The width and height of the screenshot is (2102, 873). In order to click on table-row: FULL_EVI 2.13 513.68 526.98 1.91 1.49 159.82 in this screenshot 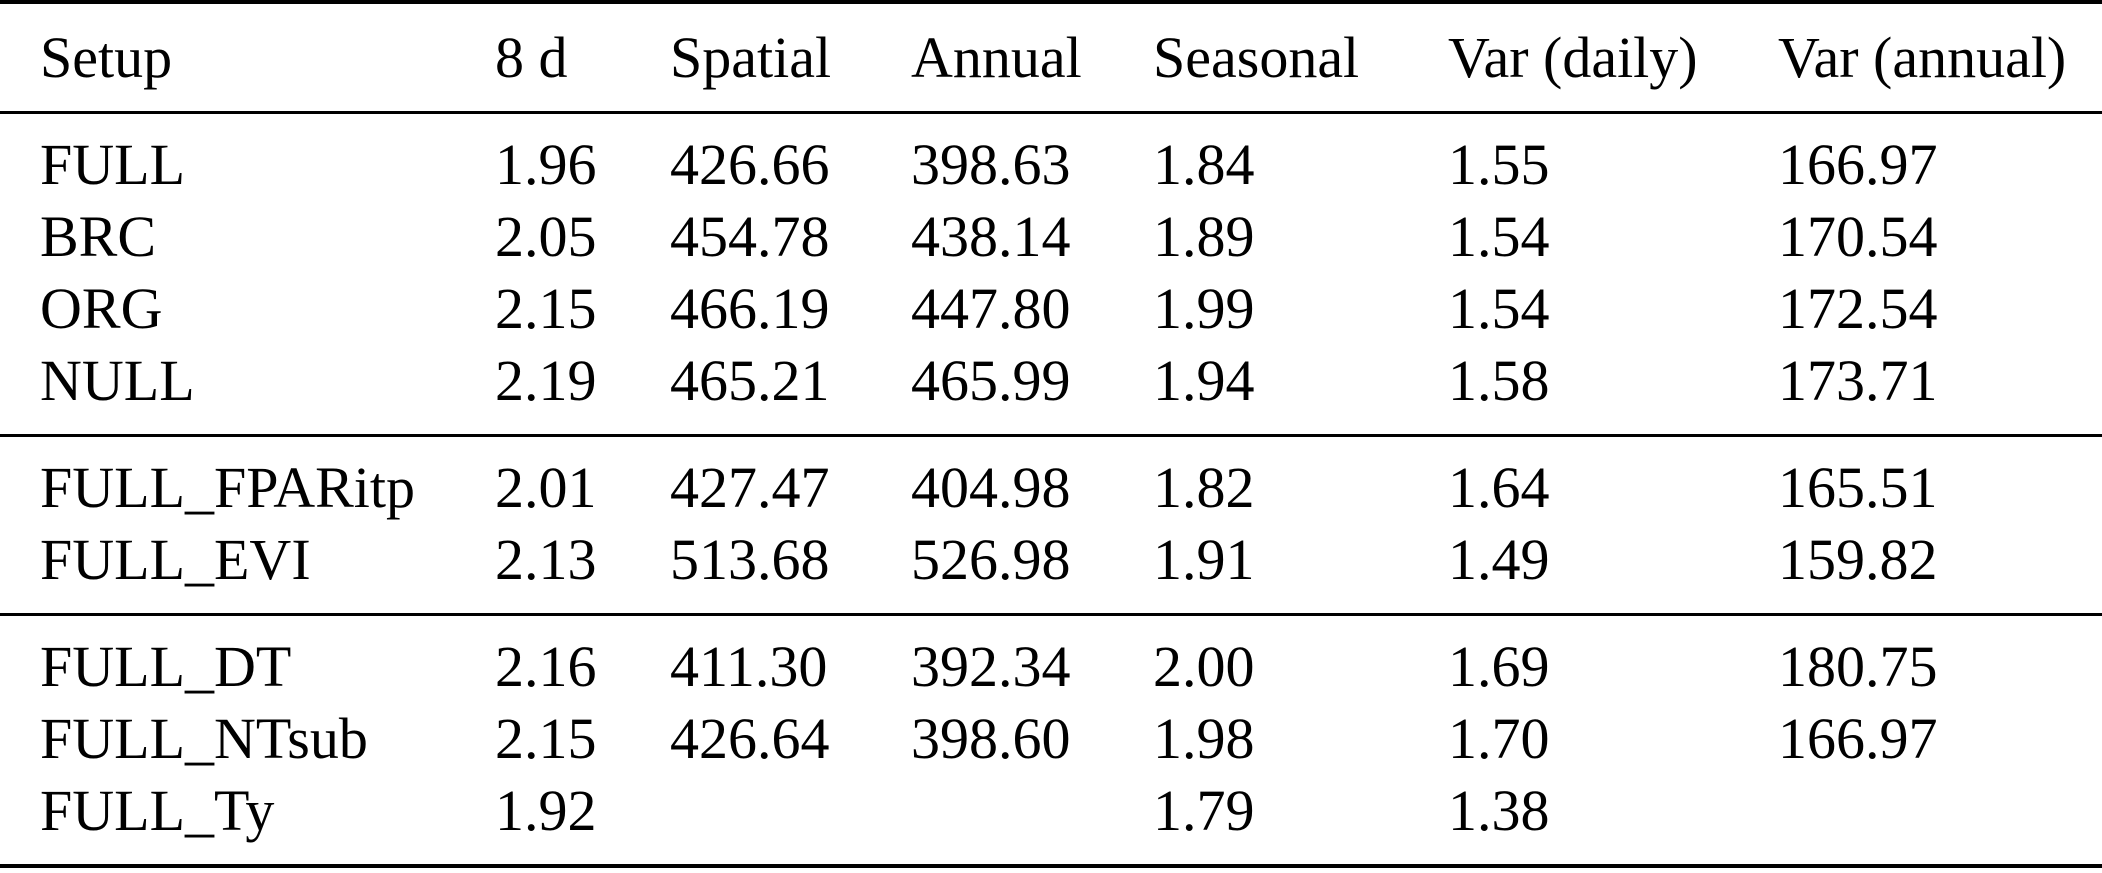, I will do `click(1051, 569)`.